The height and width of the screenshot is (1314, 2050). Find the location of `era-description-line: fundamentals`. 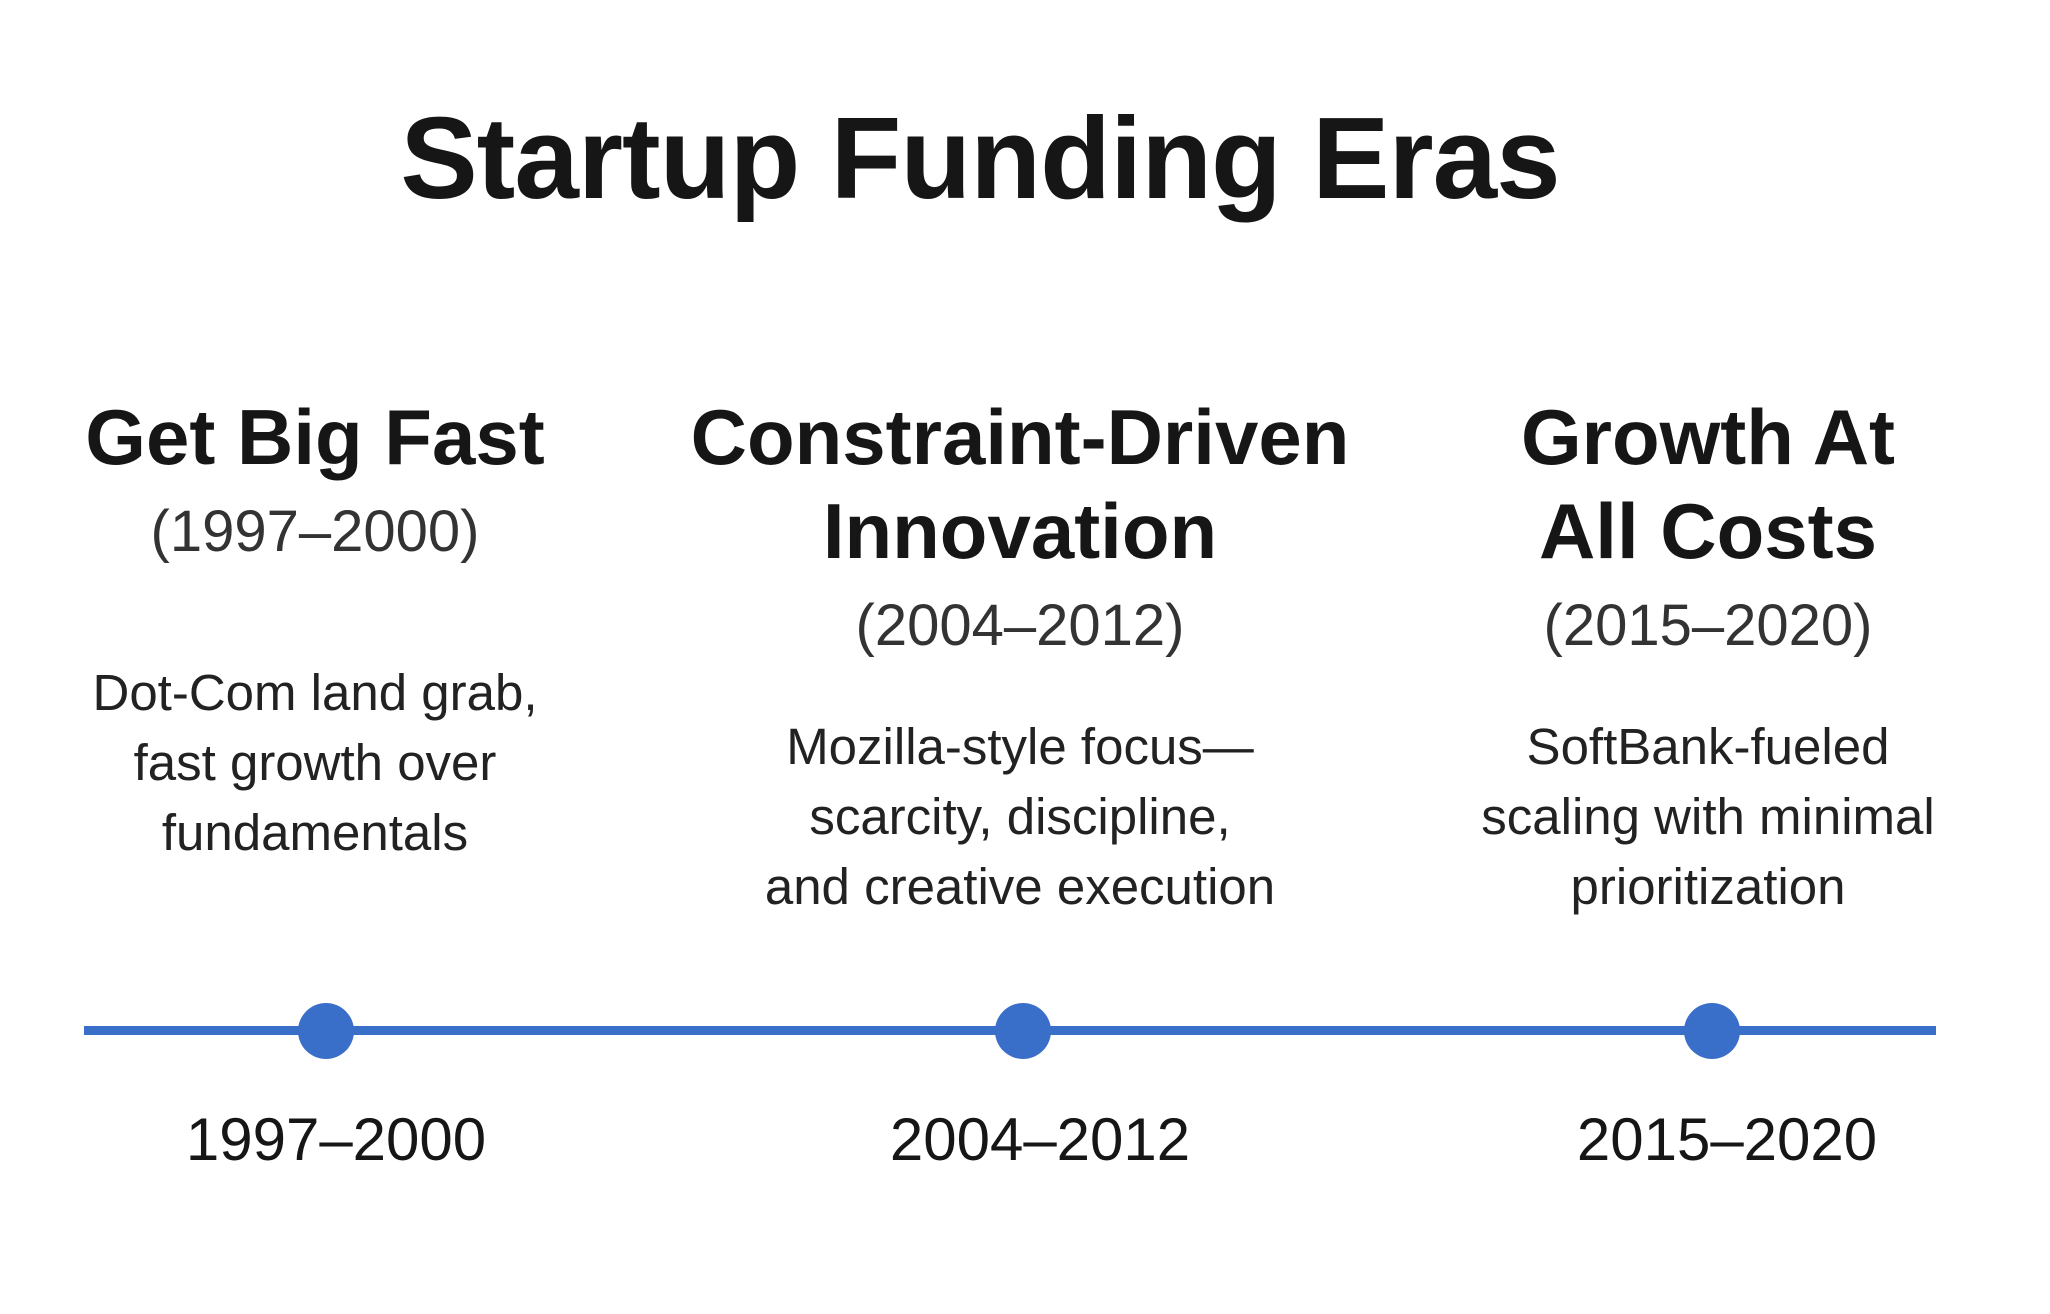

era-description-line: fundamentals is located at coordinates (315, 832).